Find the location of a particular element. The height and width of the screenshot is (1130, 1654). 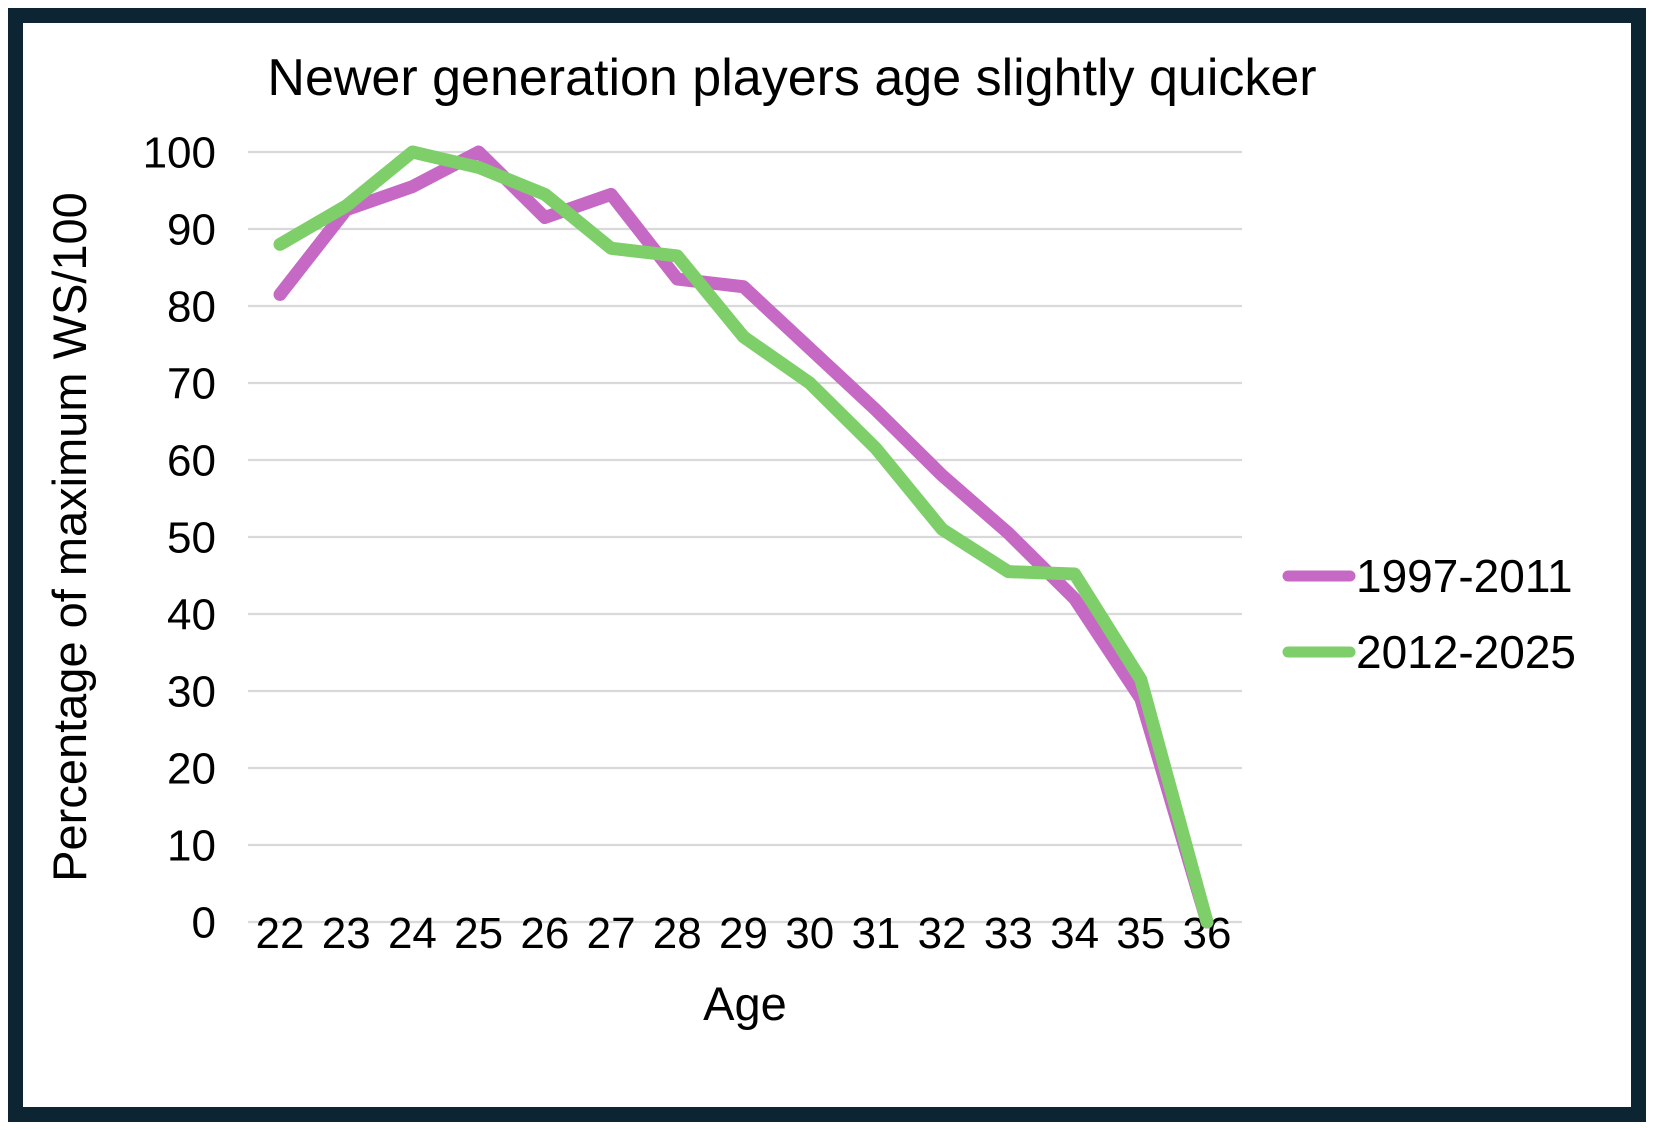

y-tick-label: 100 is located at coordinates (179, 152).